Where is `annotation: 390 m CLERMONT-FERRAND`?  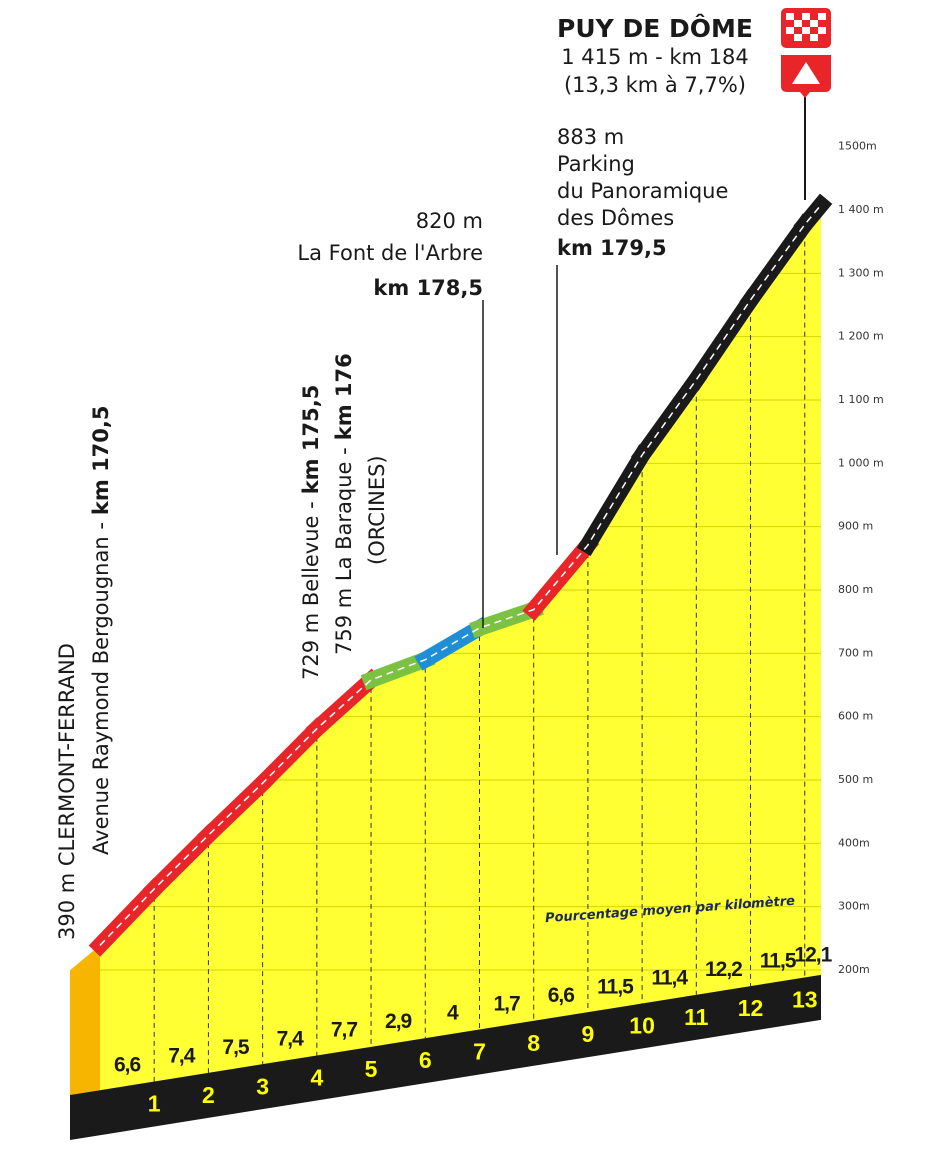 annotation: 390 m CLERMONT-FERRAND is located at coordinates (67, 791).